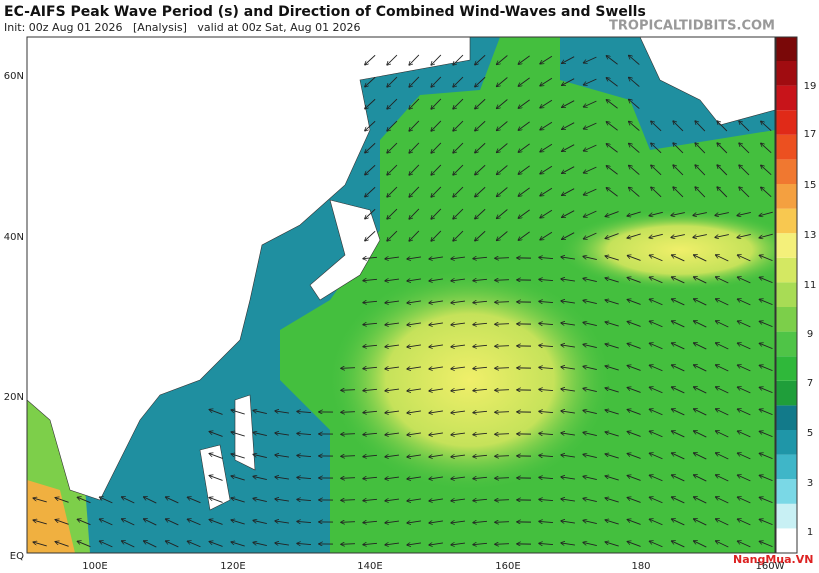  Describe the element at coordinates (14, 237) in the screenshot. I see `lat-label: 40N` at that location.